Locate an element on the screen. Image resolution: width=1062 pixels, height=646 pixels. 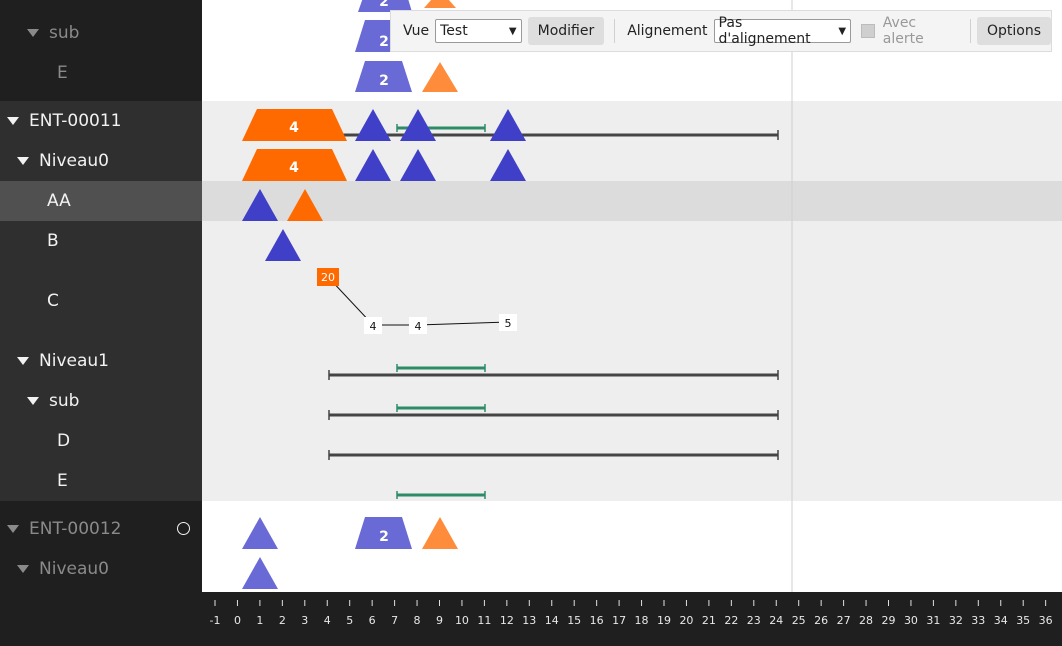
selected-row-highlight is located at coordinates (101, 201).